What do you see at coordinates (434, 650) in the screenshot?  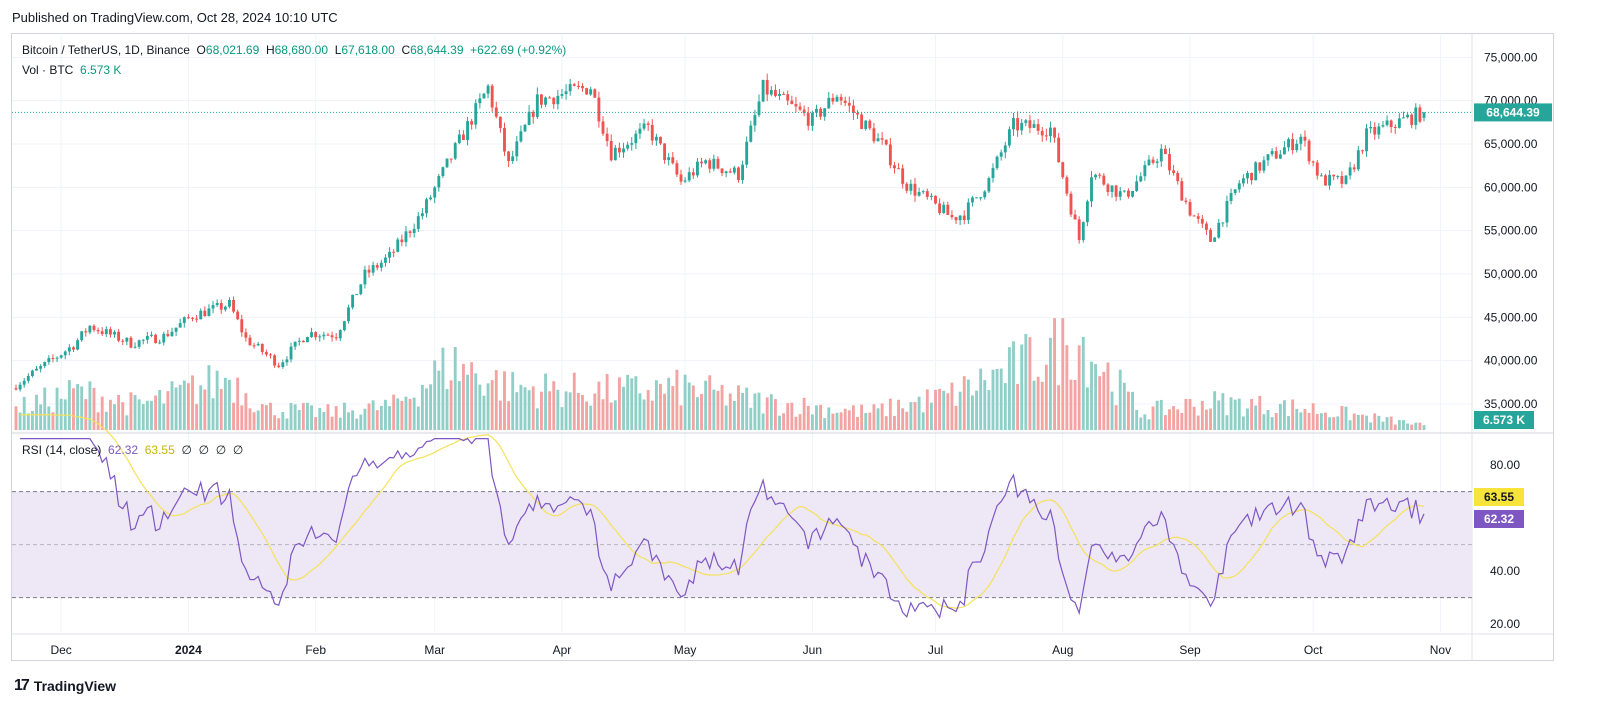 I see `time-tick-label: Mar` at bounding box center [434, 650].